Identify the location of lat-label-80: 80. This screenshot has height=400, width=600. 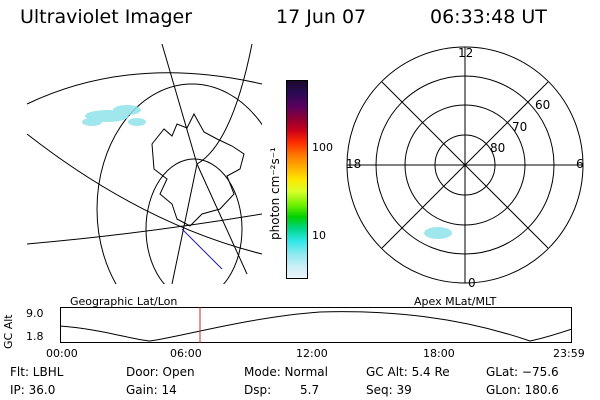
(498, 148).